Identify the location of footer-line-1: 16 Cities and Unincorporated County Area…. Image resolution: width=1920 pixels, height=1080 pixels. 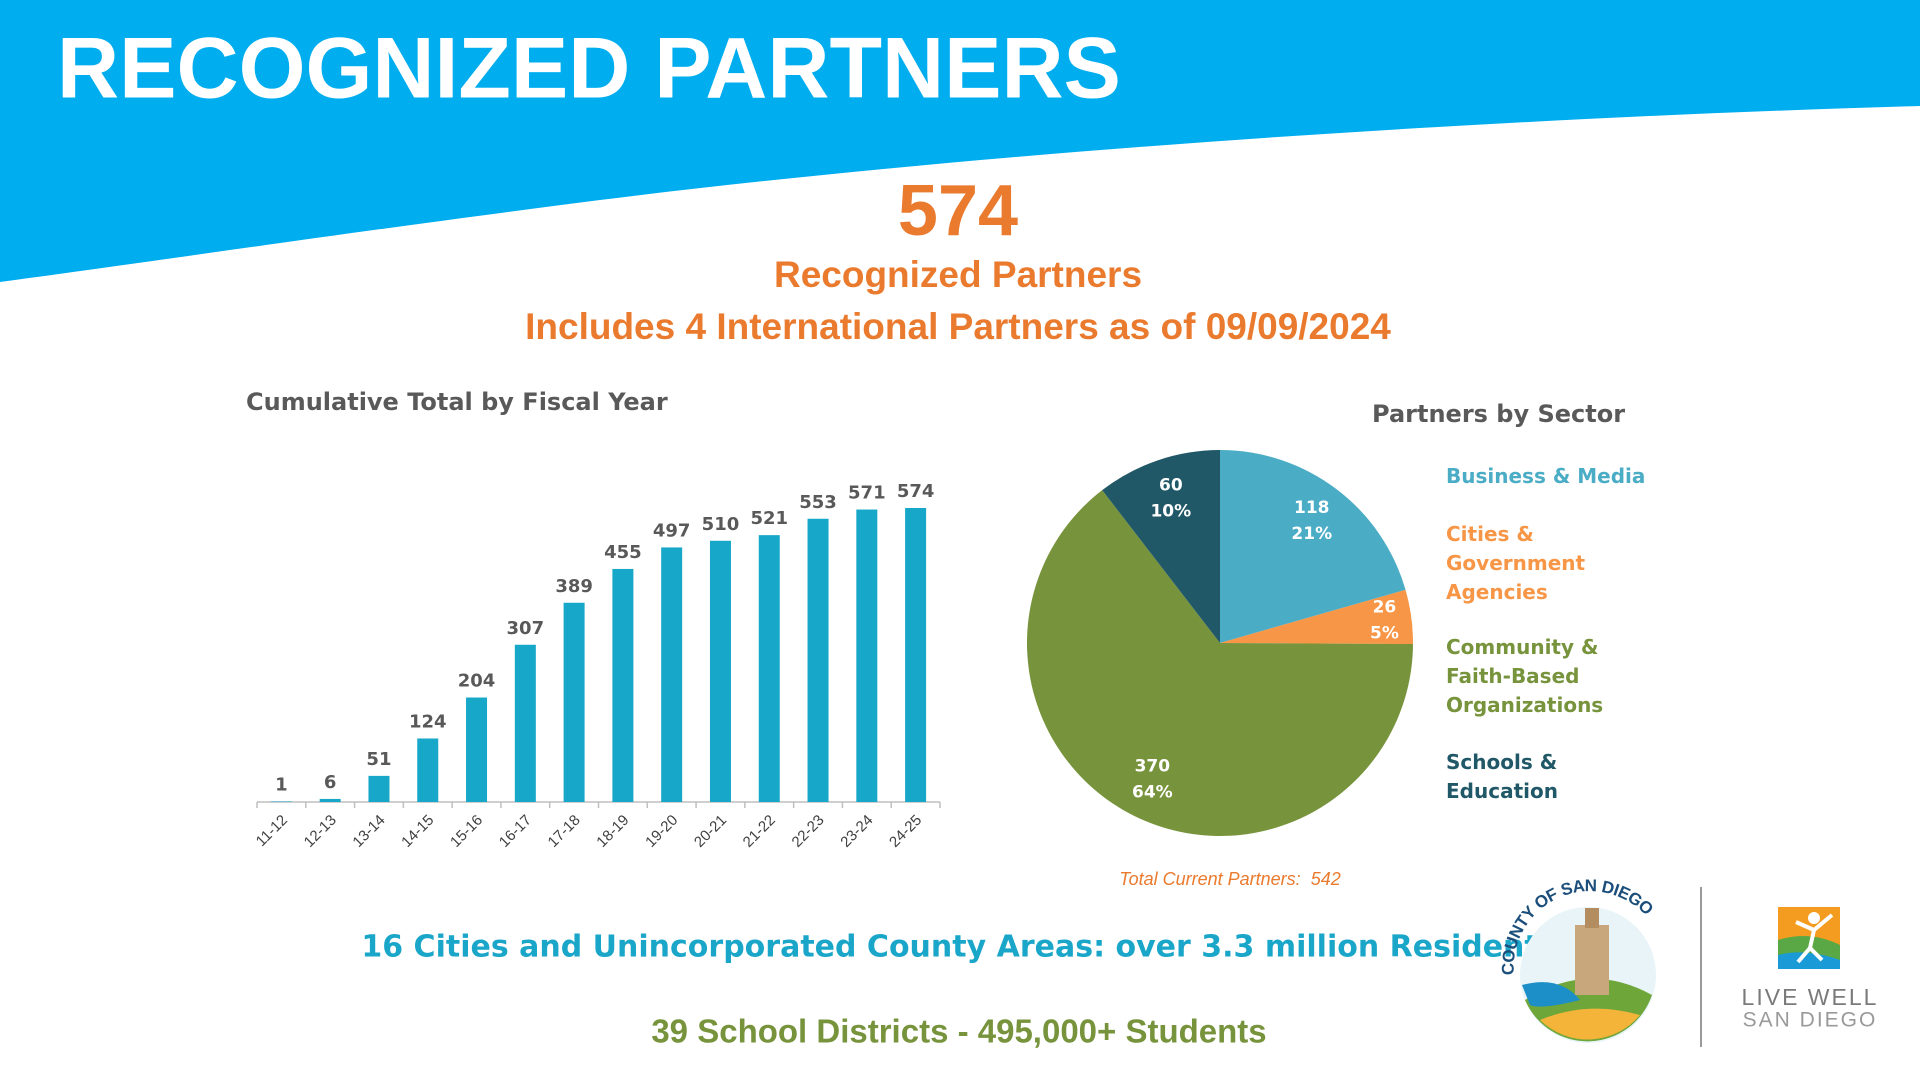
(958, 947).